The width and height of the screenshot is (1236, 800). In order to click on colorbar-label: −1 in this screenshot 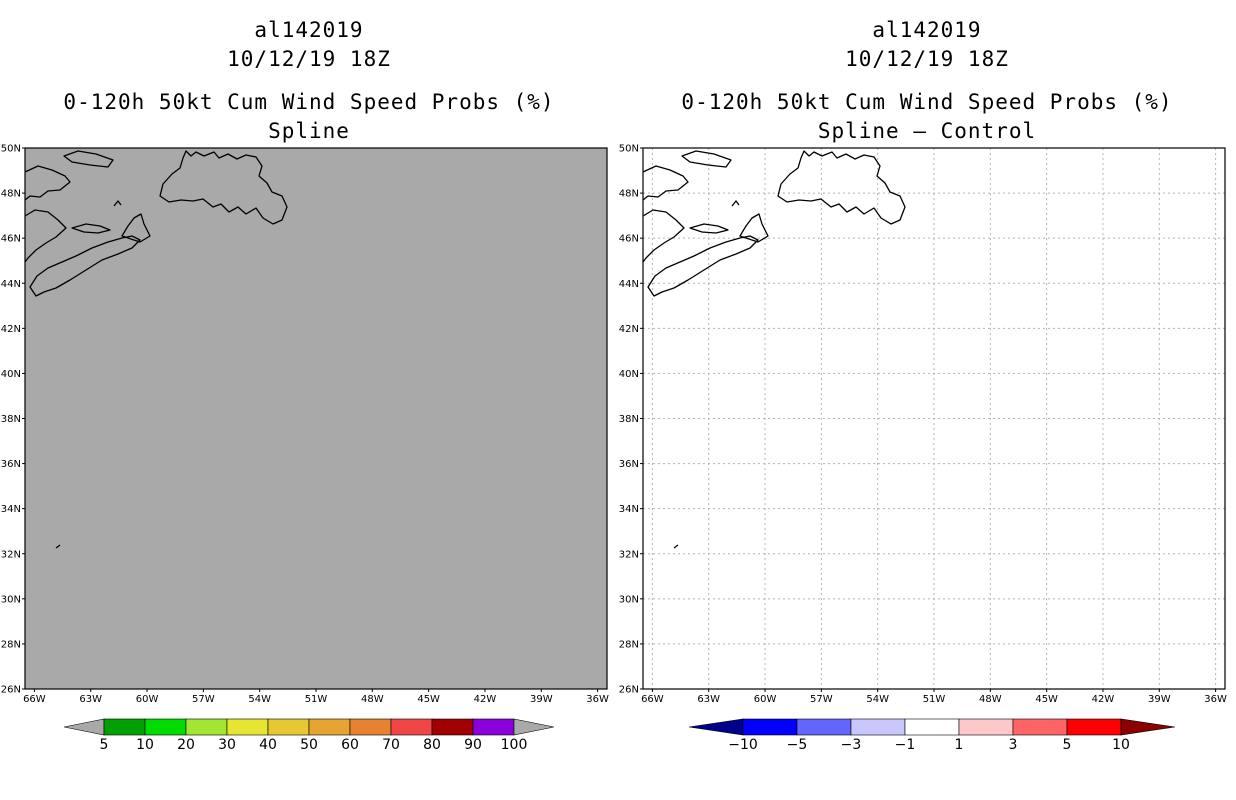, I will do `click(905, 745)`.